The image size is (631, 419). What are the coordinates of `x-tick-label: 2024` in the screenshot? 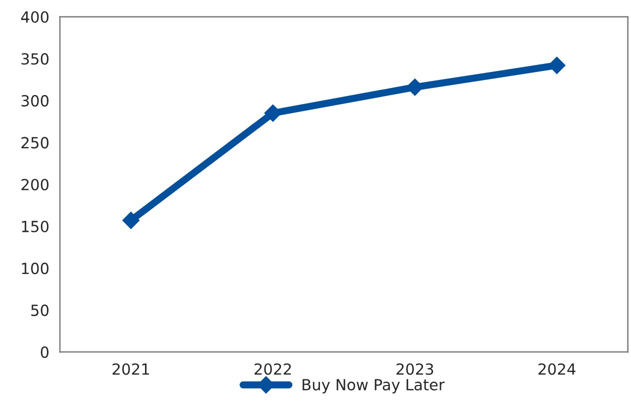 It's located at (557, 369).